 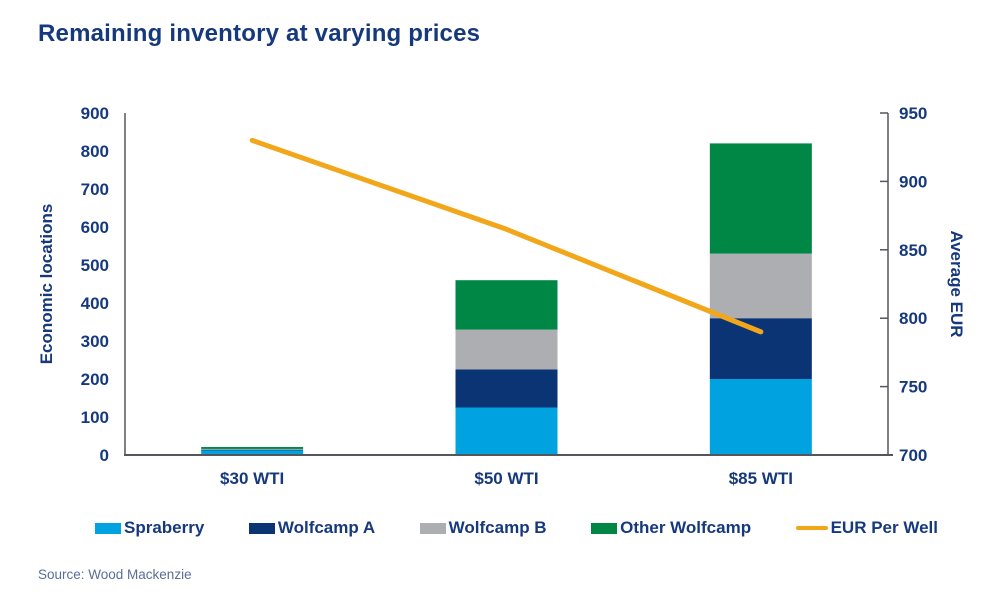 What do you see at coordinates (506, 431) in the screenshot?
I see `bar-segment-spraberry--50-wti` at bounding box center [506, 431].